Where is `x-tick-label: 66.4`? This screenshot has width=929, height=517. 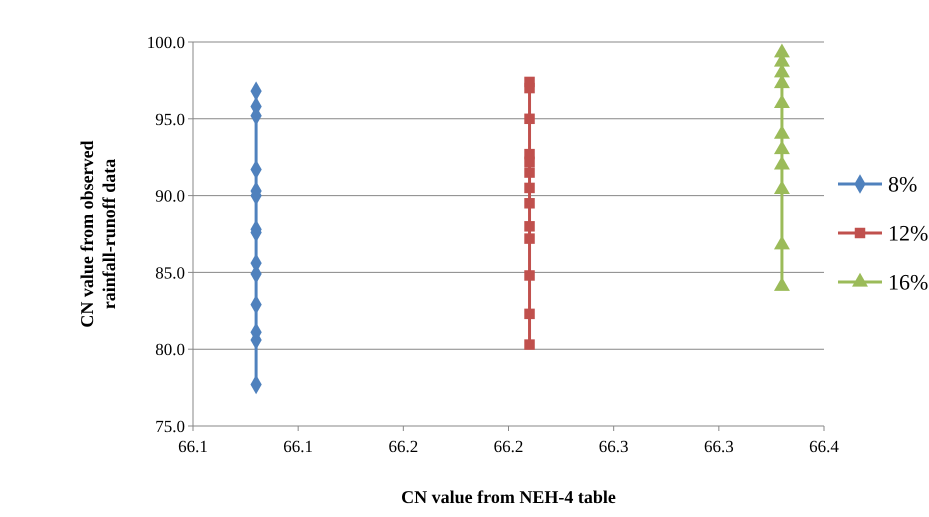 x-tick-label: 66.4 is located at coordinates (824, 446).